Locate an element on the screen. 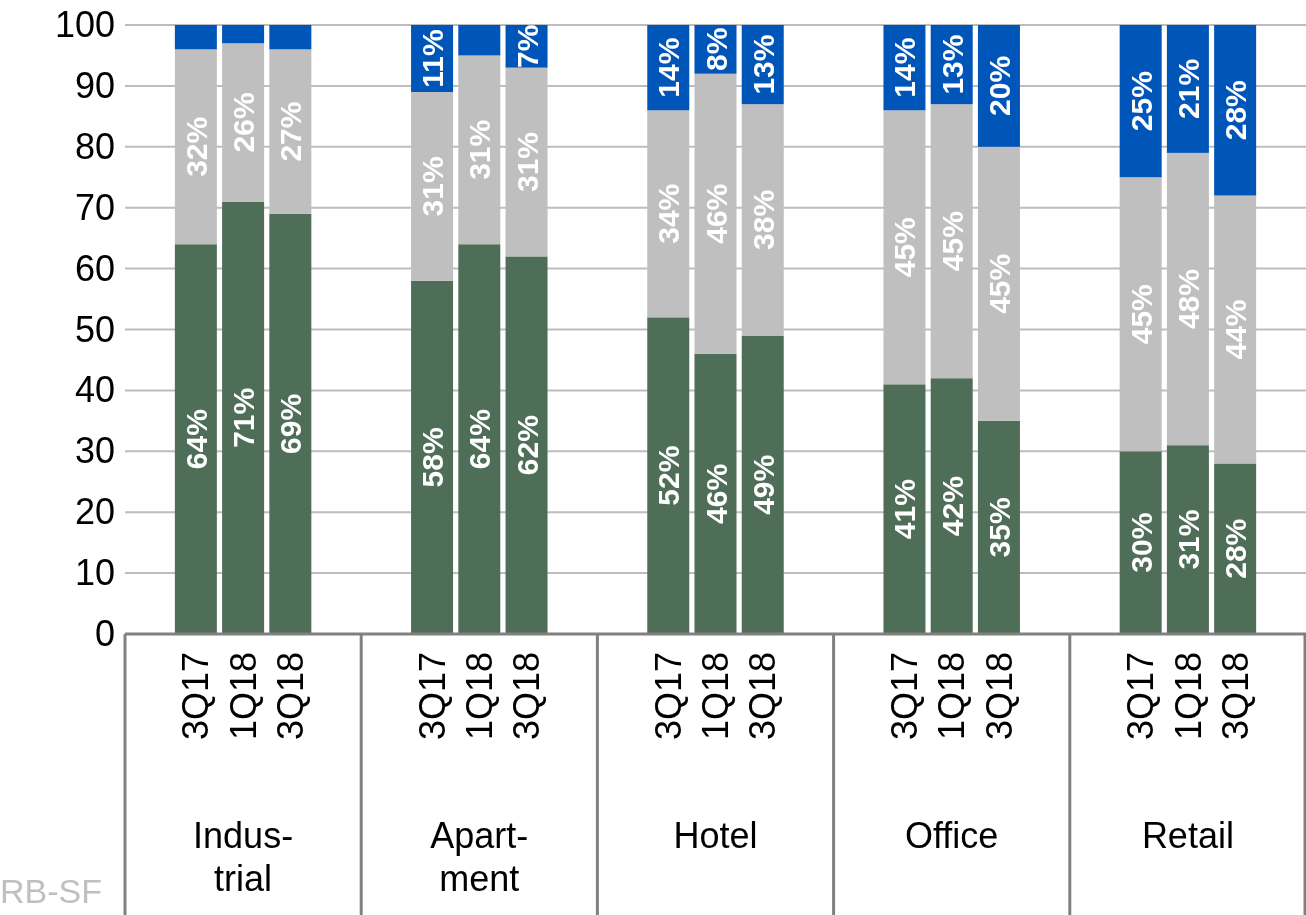  data-label: 25% is located at coordinates (1141, 101).